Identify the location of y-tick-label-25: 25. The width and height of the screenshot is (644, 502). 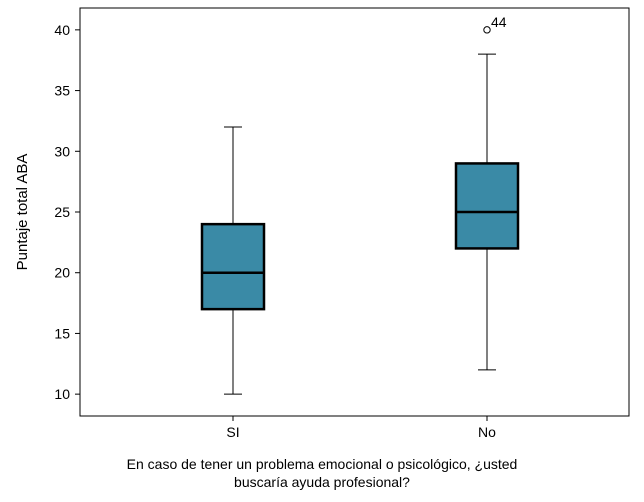
(62, 212).